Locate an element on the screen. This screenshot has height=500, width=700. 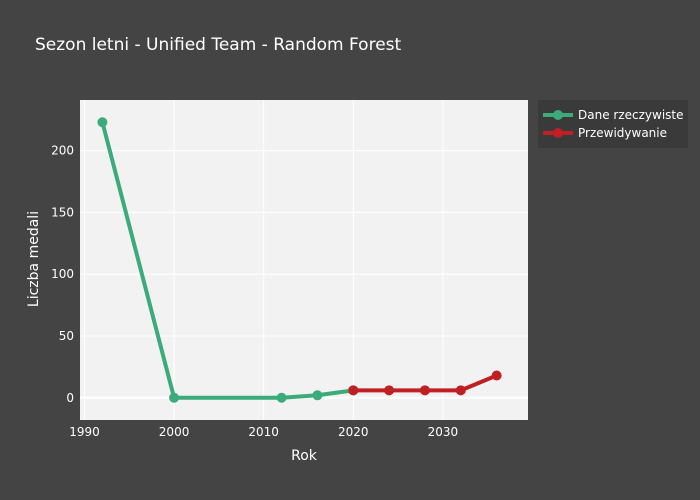
y-tick-label: 0 is located at coordinates (70, 398).